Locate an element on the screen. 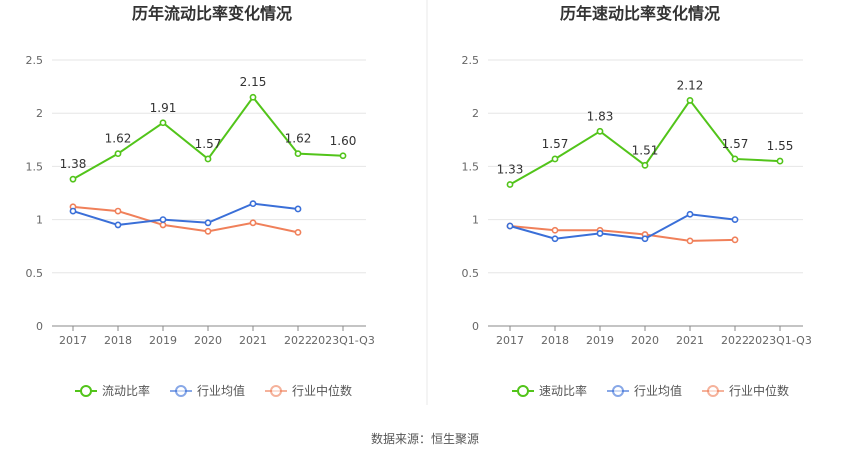  data-label: 1.51 is located at coordinates (645, 150).